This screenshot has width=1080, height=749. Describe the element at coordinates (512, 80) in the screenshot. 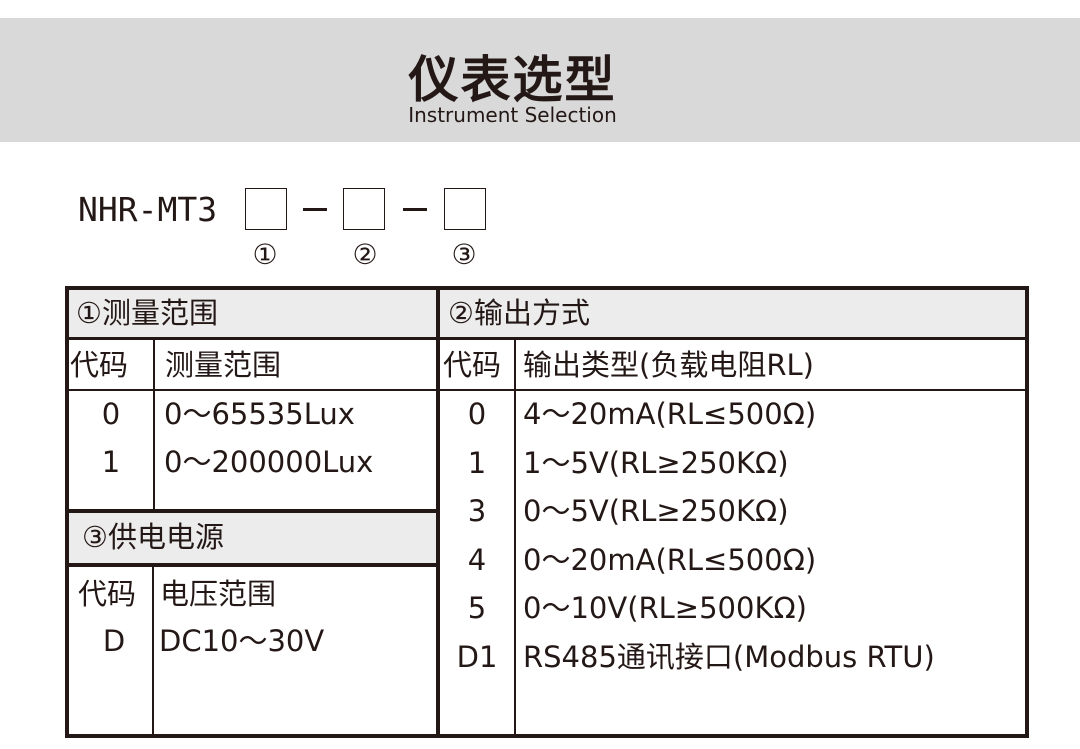

I see `page-title: 仪表选型` at that location.